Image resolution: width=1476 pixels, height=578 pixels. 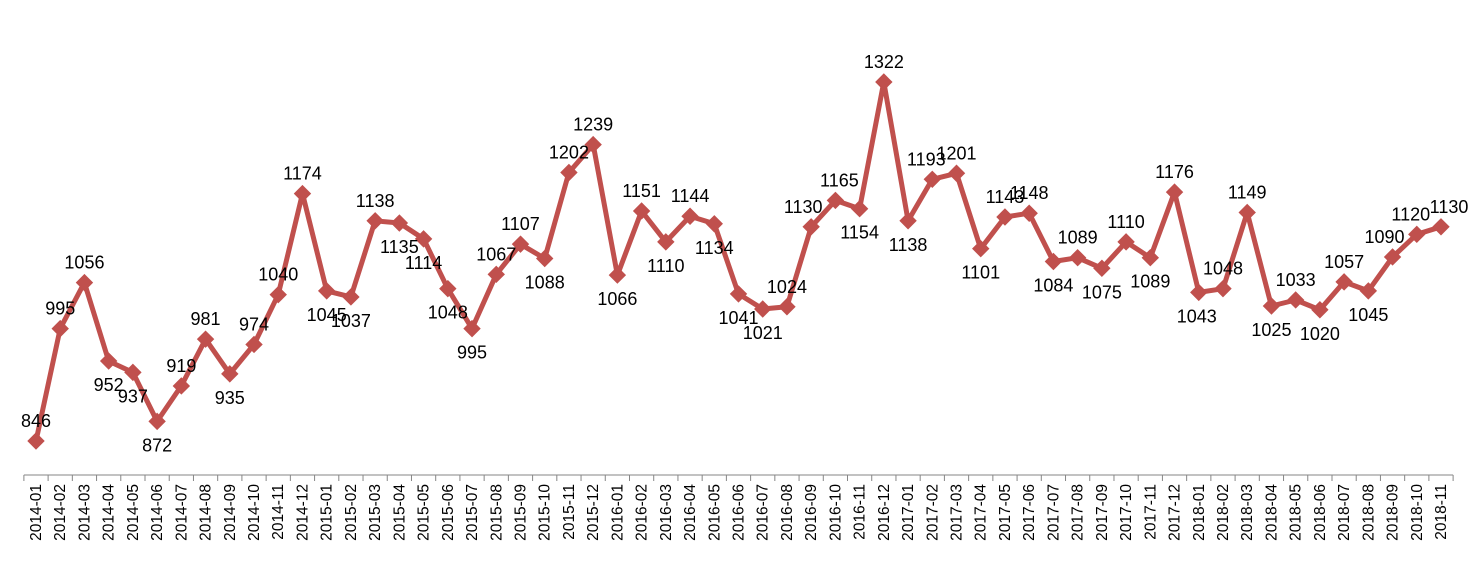 What do you see at coordinates (690, 196) in the screenshot?
I see `data-label: 1144` at bounding box center [690, 196].